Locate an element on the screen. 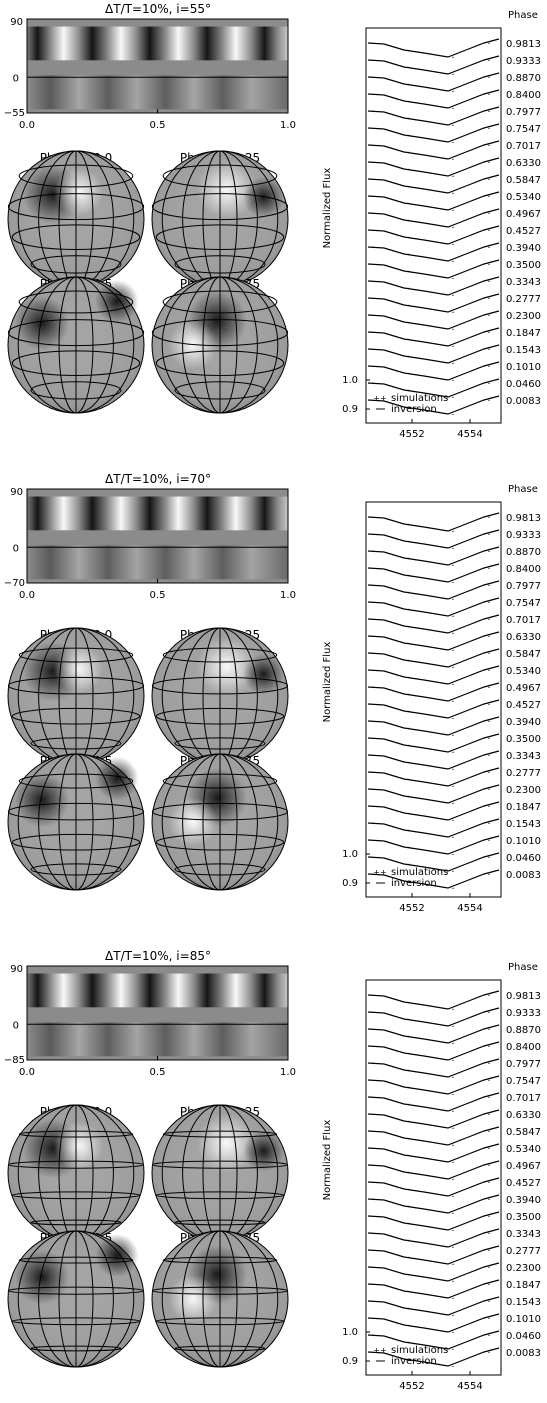 The height and width of the screenshot is (1403, 547). phase-label: 0.7547 is located at coordinates (523, 1081).